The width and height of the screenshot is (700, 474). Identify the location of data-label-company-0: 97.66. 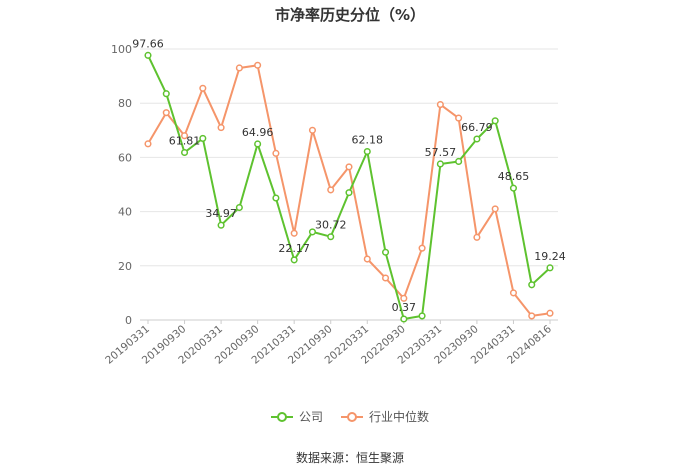
(148, 43).